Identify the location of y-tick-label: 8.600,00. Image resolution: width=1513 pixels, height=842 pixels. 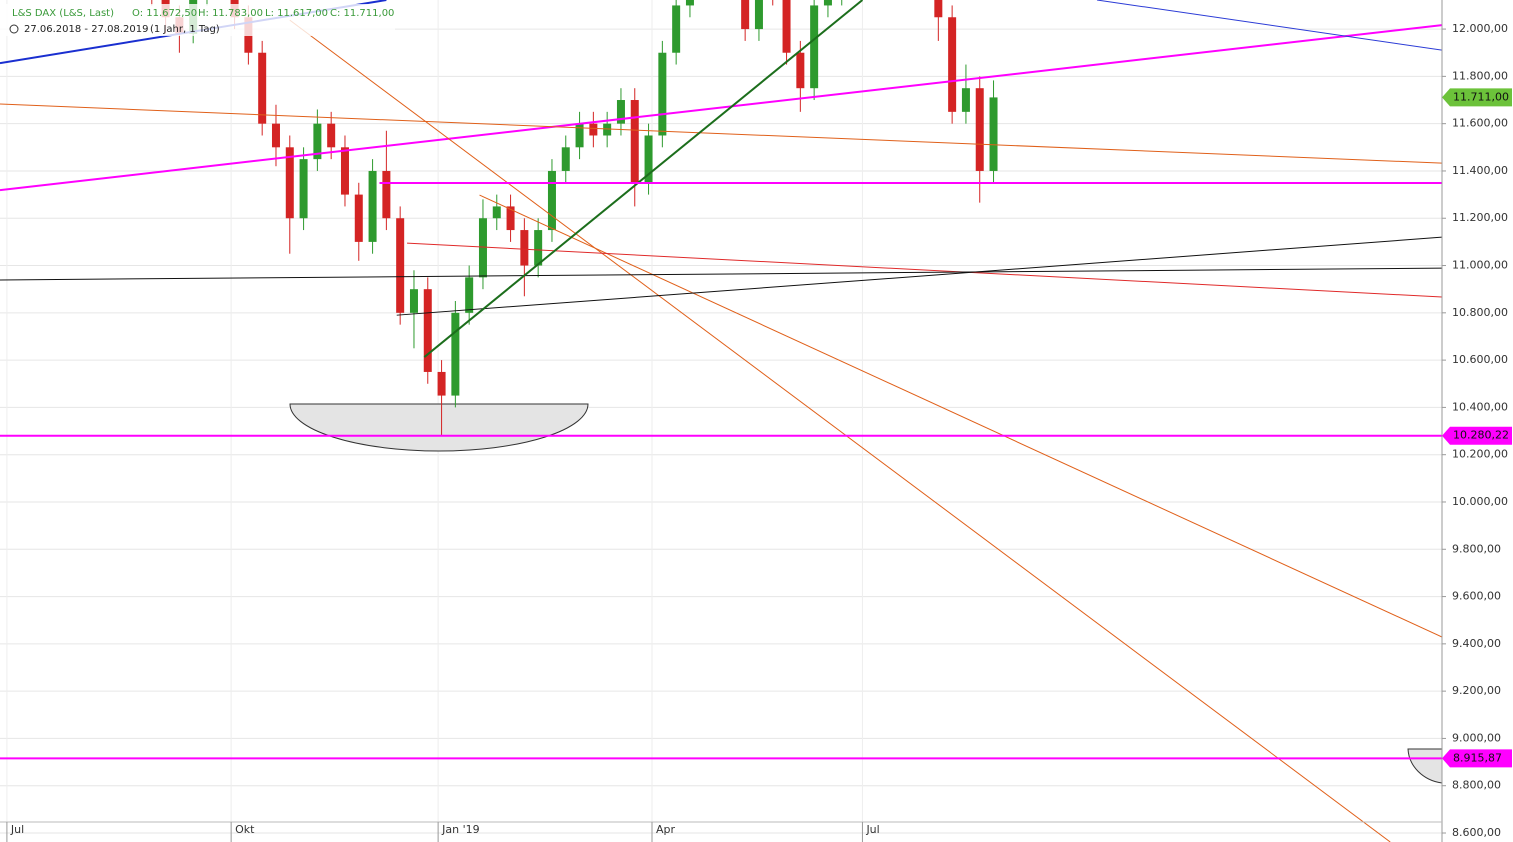
(1476, 832).